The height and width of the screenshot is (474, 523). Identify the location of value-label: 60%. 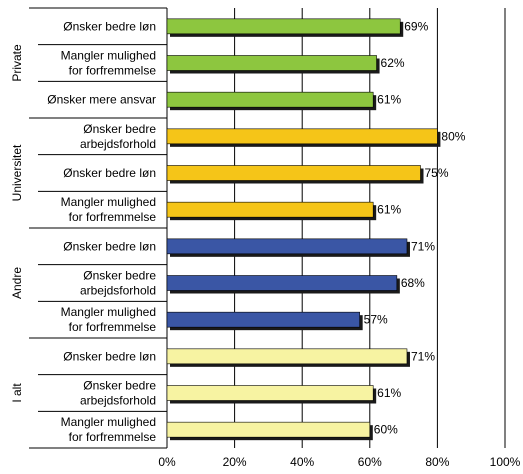
(386, 430).